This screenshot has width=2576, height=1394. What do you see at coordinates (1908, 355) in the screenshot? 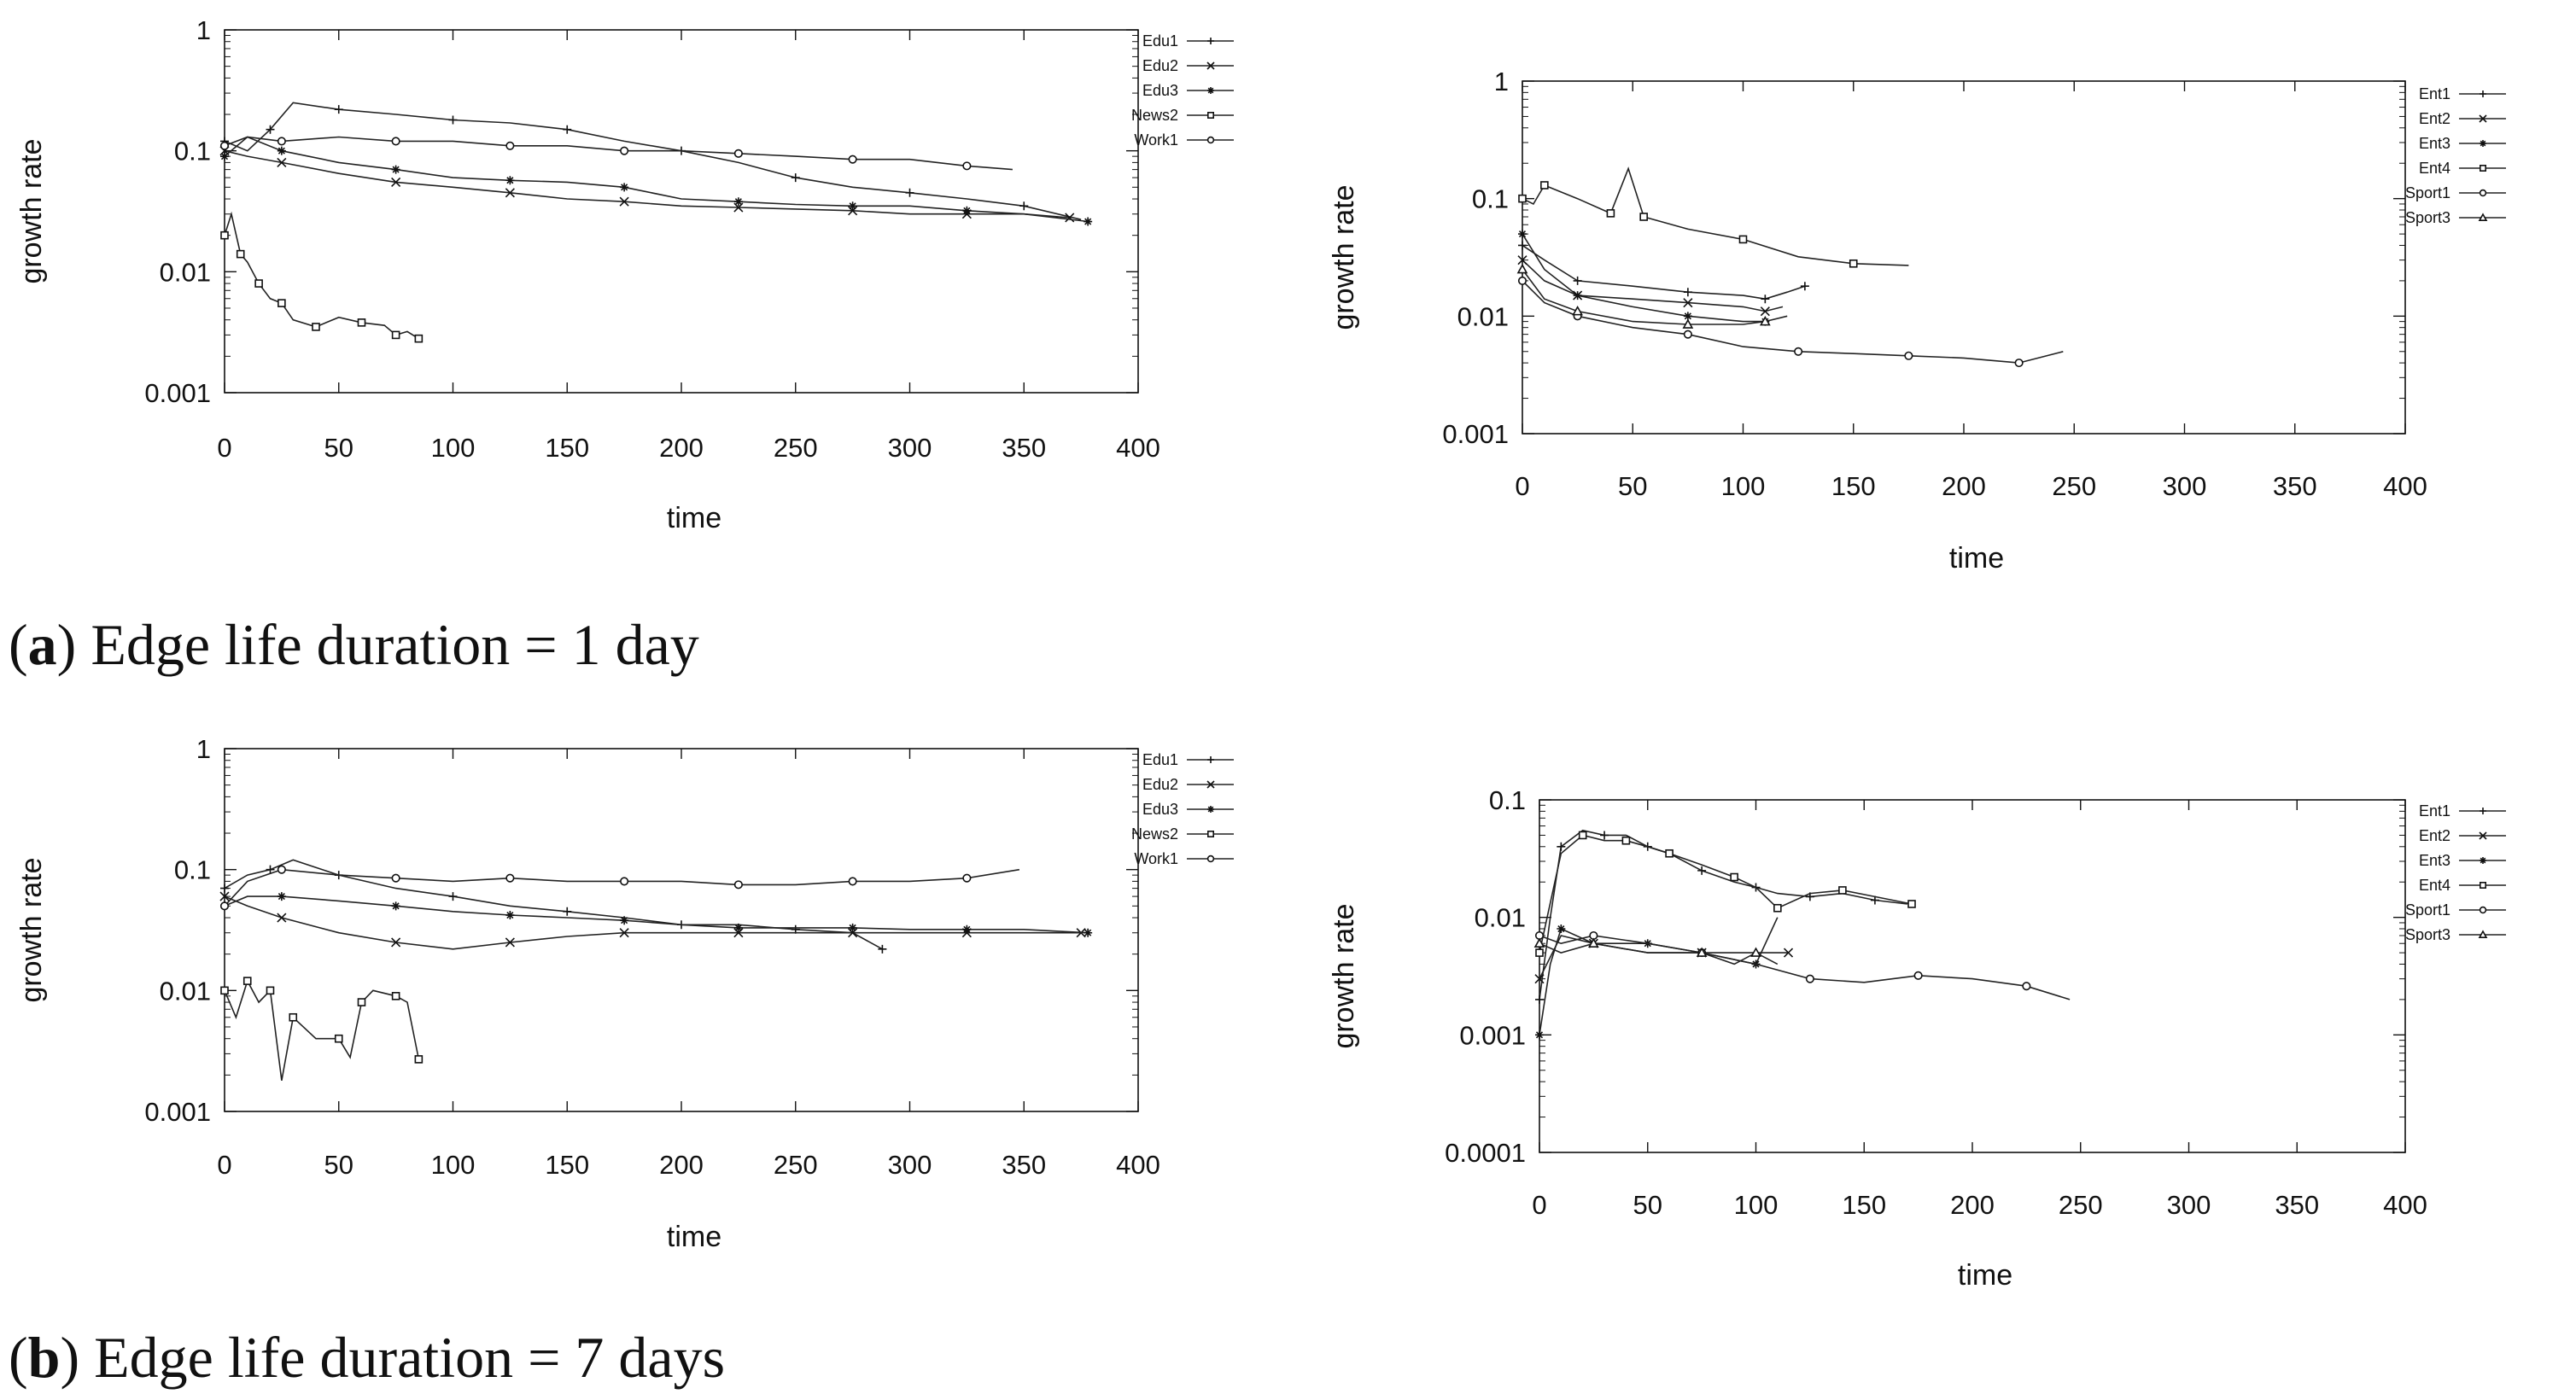
I see `a-right-point-Sport1-8-shape` at bounding box center [1908, 355].